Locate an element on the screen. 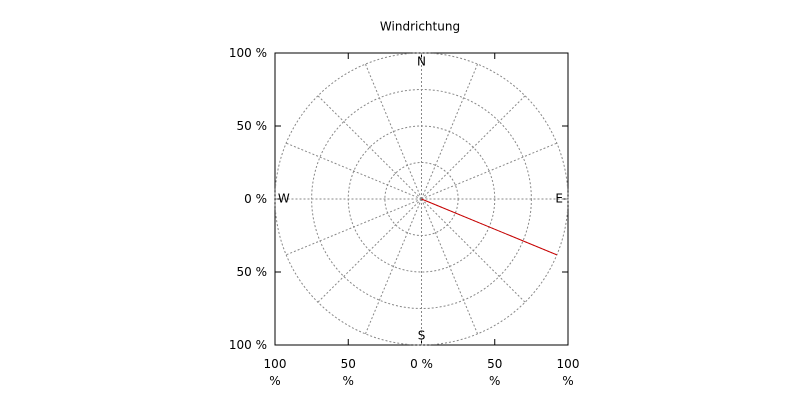 The image size is (800, 400). chart-title: Windrichtung is located at coordinates (420, 27).